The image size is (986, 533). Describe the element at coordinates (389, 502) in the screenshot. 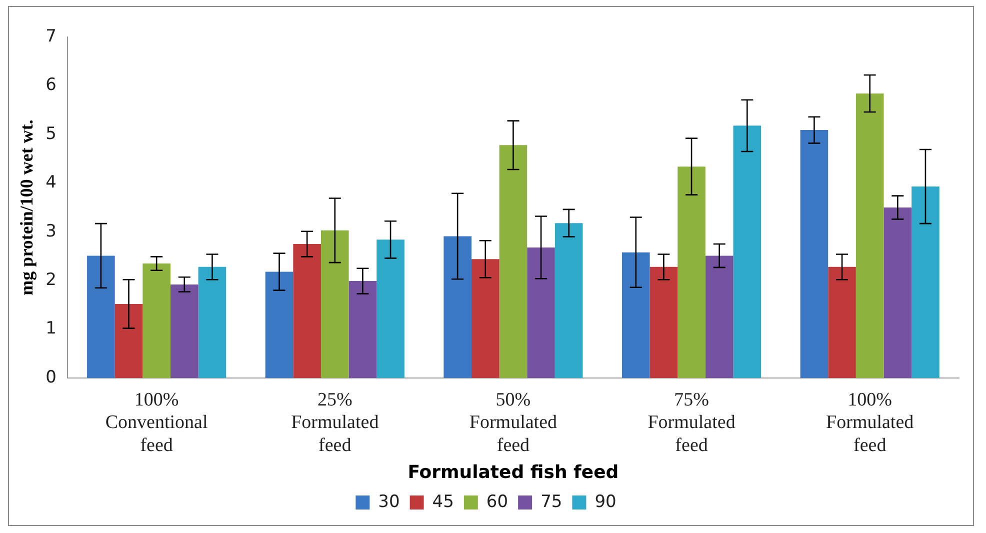

I see `legend-label: 30` at that location.